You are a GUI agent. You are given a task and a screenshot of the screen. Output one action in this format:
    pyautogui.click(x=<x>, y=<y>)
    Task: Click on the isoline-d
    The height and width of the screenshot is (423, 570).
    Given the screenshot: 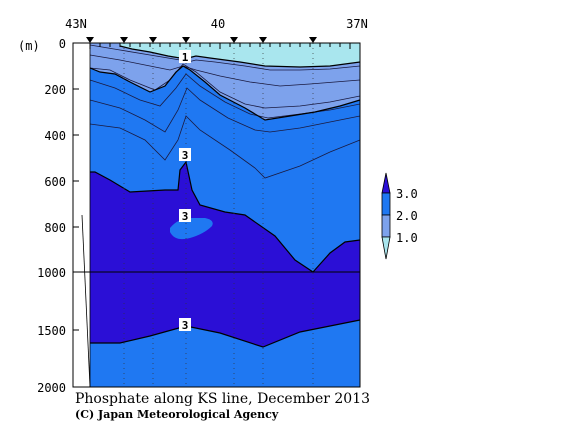 What is the action you would take?
    pyautogui.click(x=225, y=147)
    